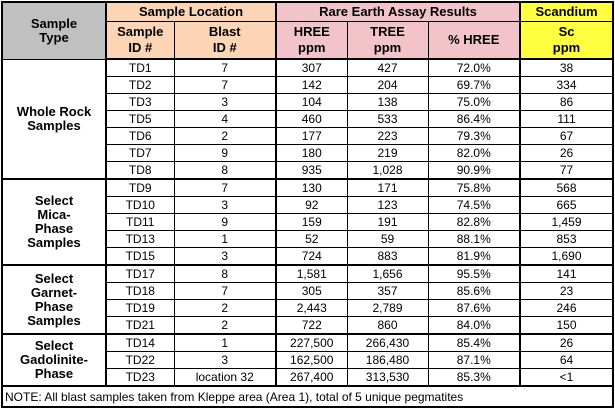 This screenshot has width=615, height=410. What do you see at coordinates (387, 274) in the screenshot?
I see `tree-cell: 1,656` at bounding box center [387, 274].